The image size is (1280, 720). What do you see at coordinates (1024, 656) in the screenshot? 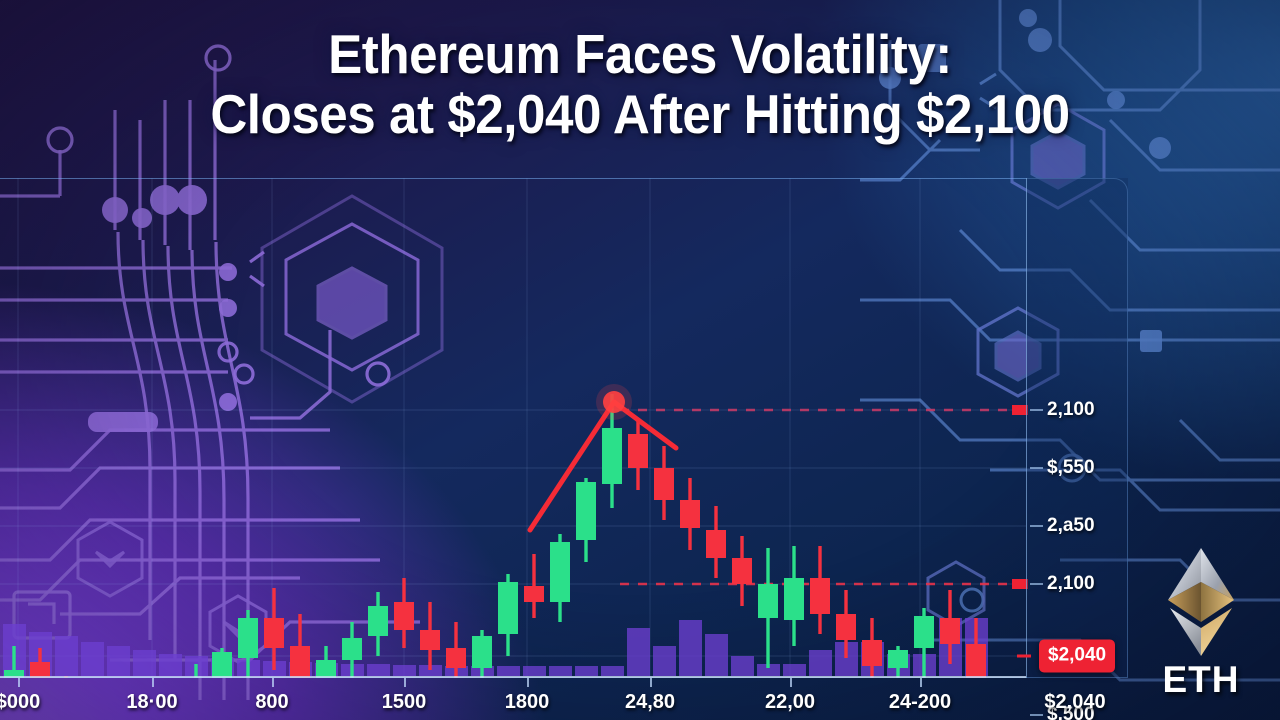
I see `price-badge-connector` at bounding box center [1024, 656].